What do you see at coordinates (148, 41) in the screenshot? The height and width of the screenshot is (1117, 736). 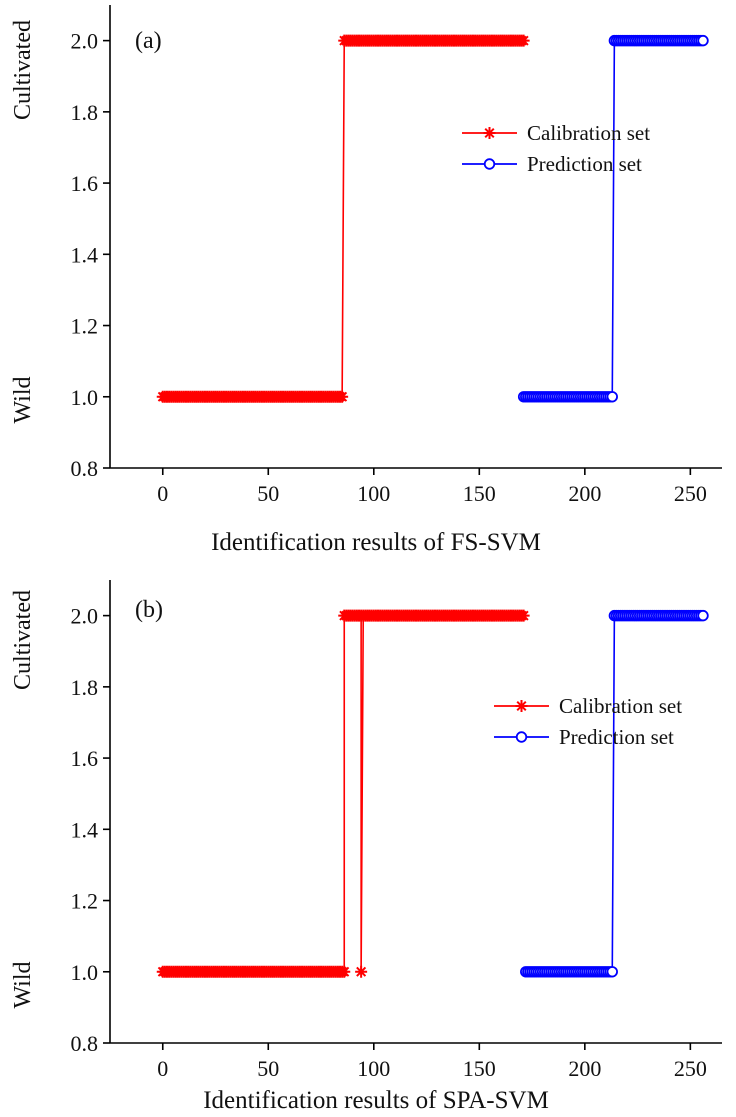 I see `panel-label: (a)` at bounding box center [148, 41].